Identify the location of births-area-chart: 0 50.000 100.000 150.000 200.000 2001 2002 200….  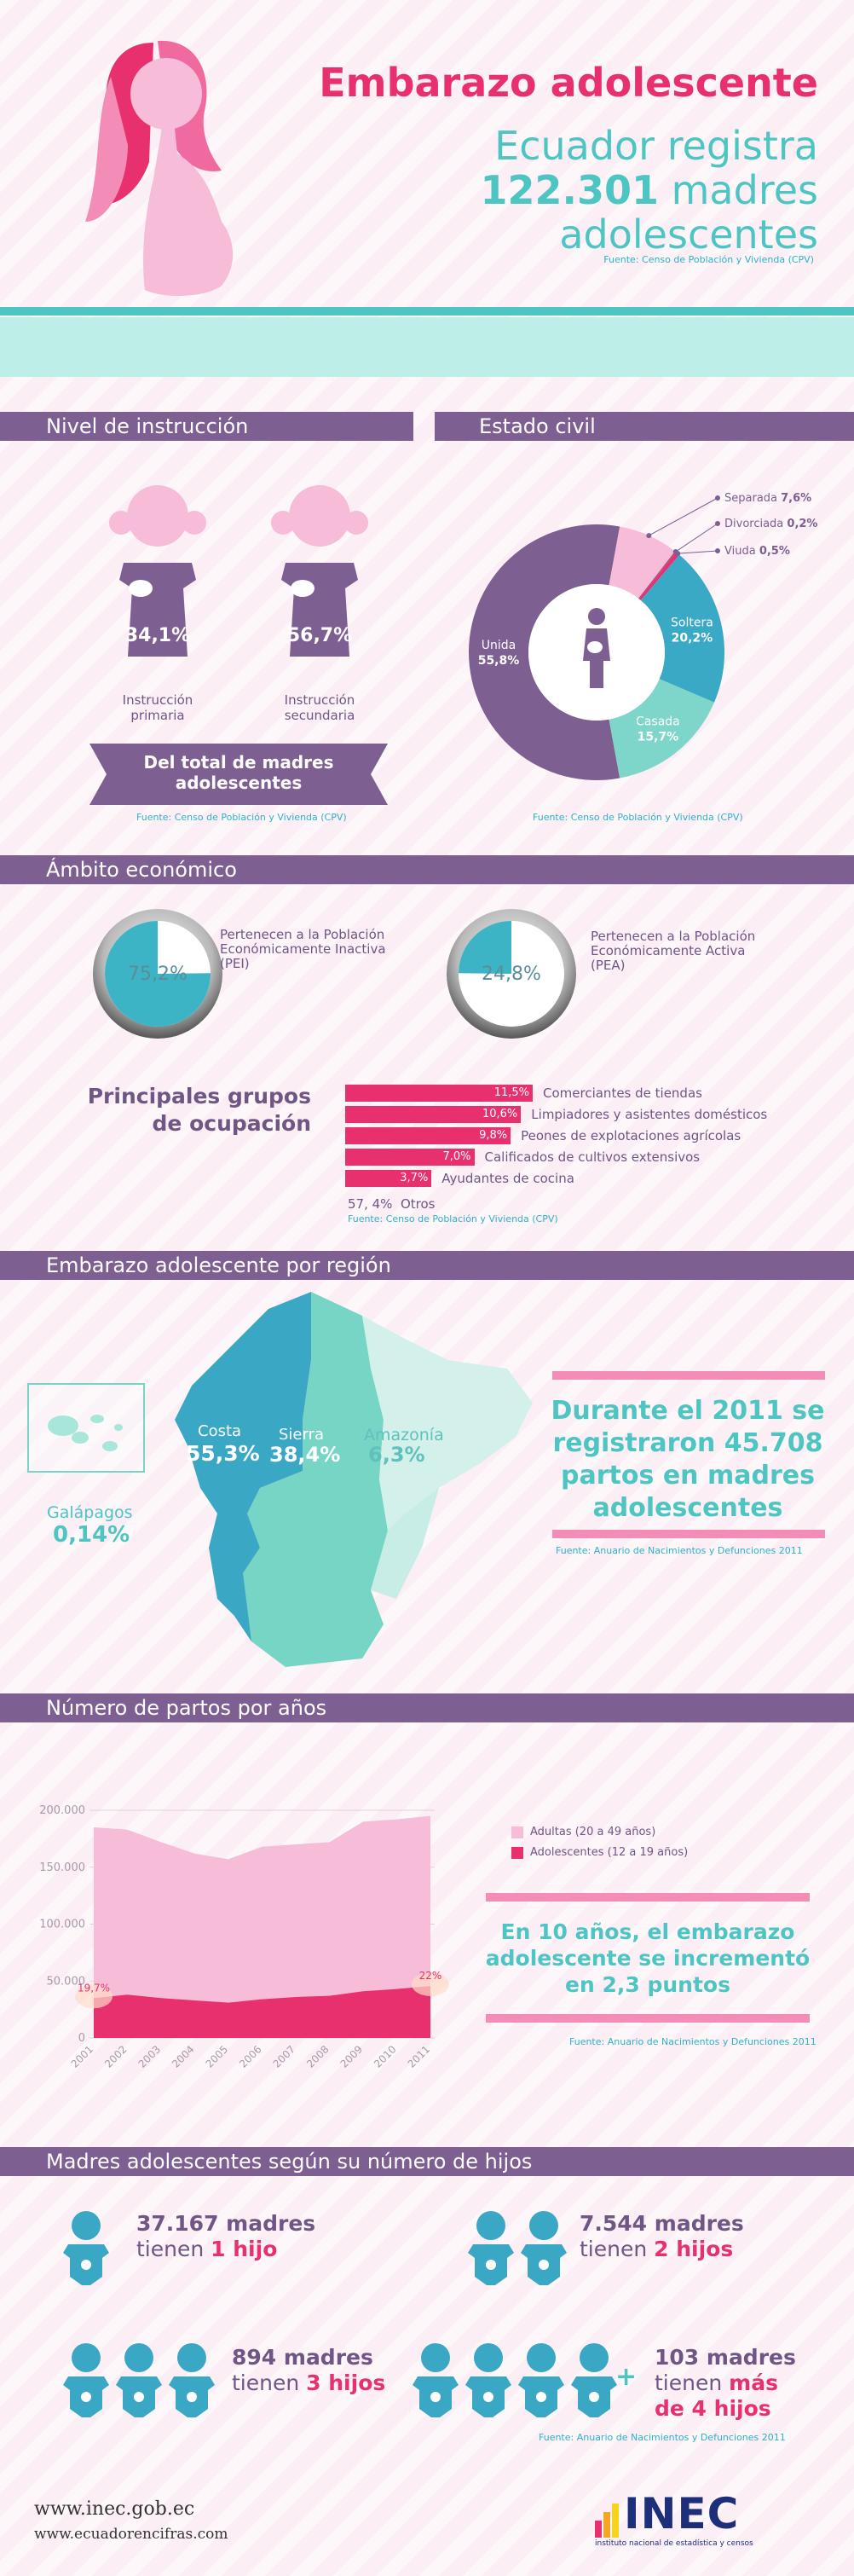
(244, 1937).